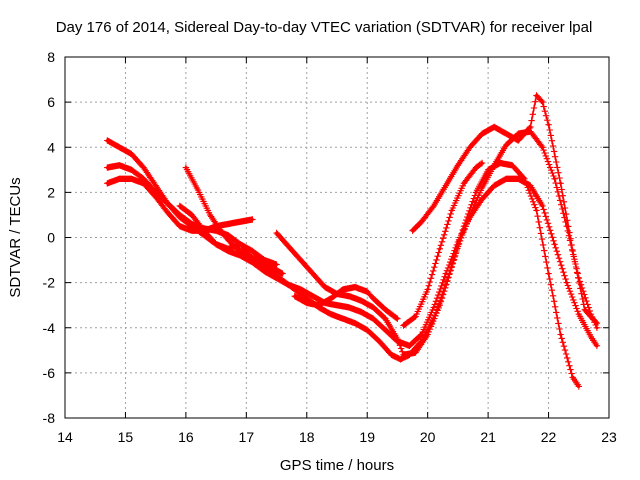 The image size is (640, 480). What do you see at coordinates (337, 465) in the screenshot?
I see `x-axis-title: GPS time / hours` at bounding box center [337, 465].